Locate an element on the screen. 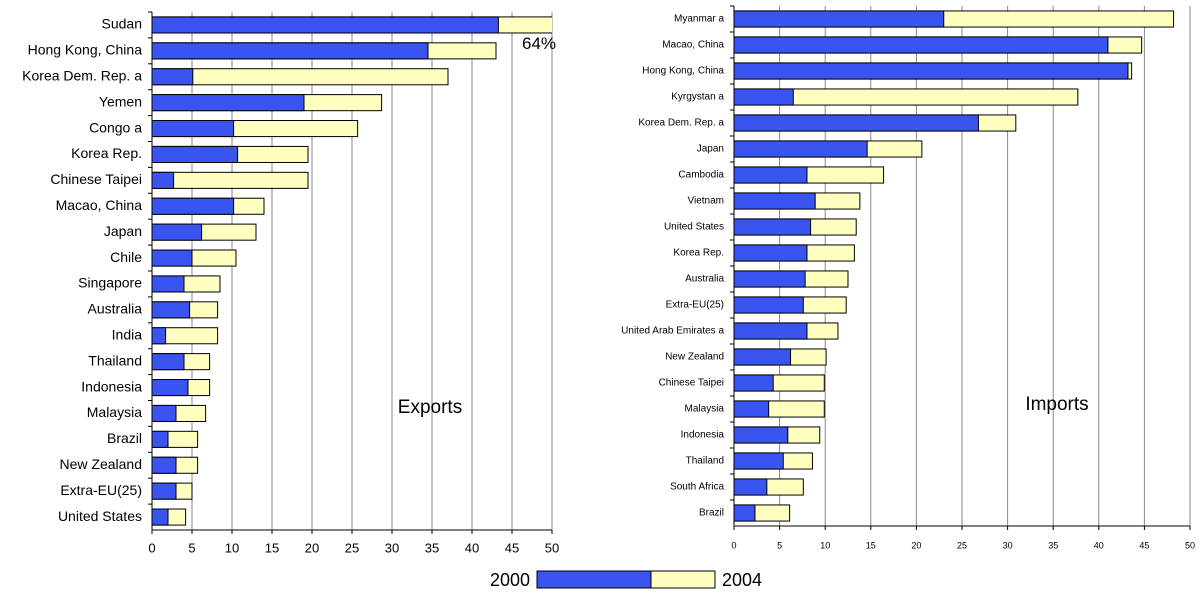 The height and width of the screenshot is (596, 1203). y-tick-label: Singapore is located at coordinates (110, 283).